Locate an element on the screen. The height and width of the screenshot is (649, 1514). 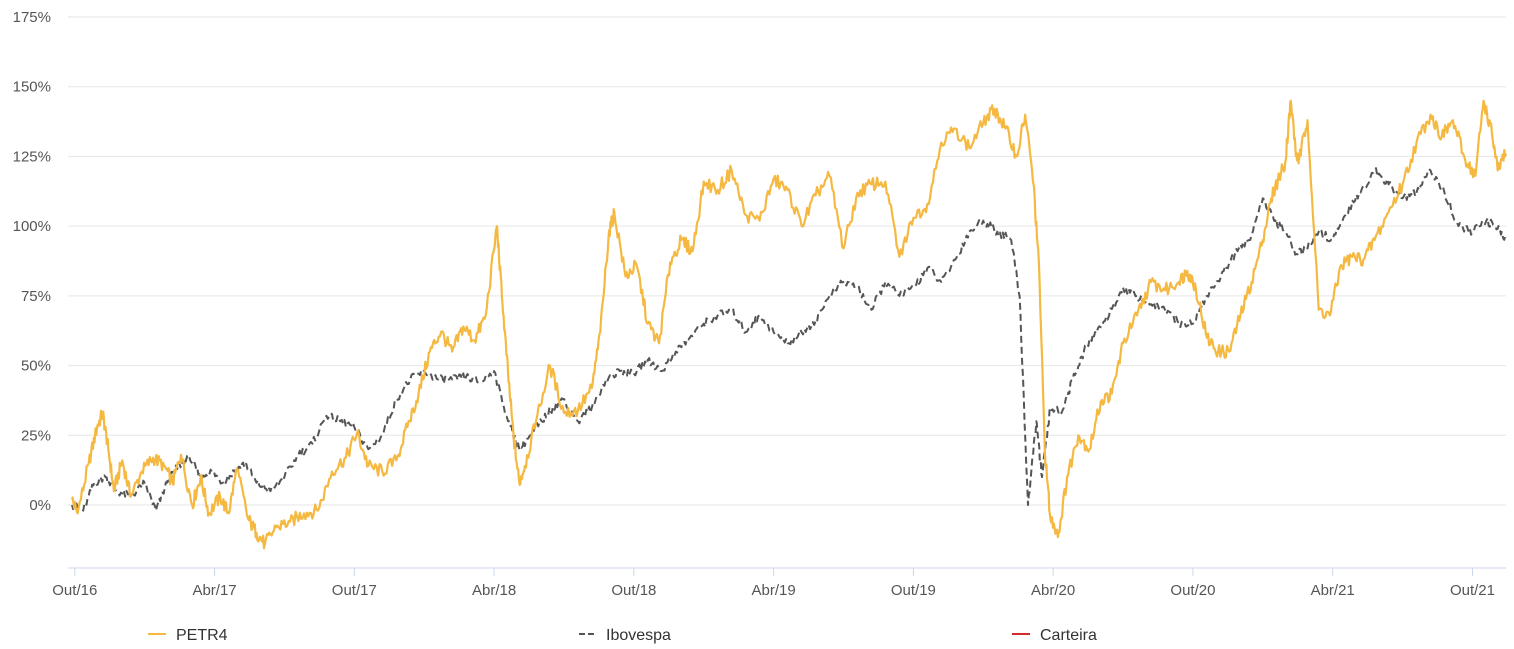
y-tick-label: 25% is located at coordinates (36, 435).